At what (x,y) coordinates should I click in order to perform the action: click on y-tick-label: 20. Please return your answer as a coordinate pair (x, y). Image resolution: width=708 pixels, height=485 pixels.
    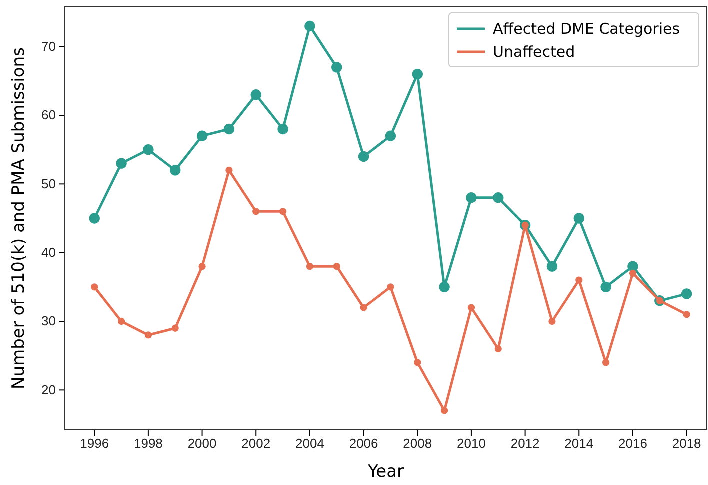
    Looking at the image, I should click on (49, 390).